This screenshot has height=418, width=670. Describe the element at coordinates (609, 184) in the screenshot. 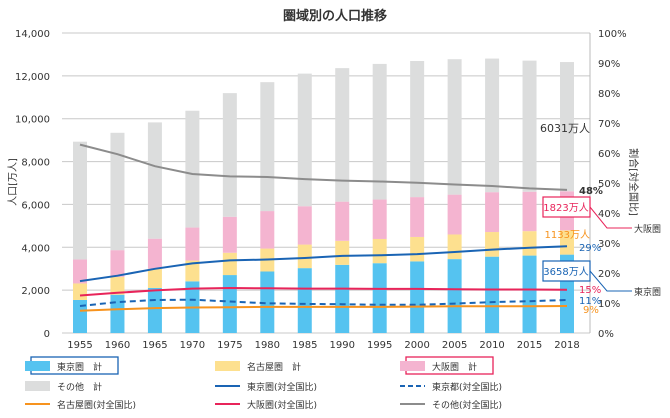

I see `y-right-tick-label: 50%` at that location.